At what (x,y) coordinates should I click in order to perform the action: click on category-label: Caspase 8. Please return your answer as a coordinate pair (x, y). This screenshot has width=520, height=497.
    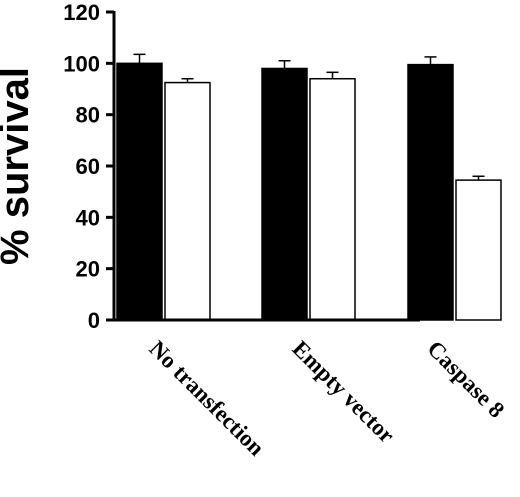
    Looking at the image, I should click on (465, 379).